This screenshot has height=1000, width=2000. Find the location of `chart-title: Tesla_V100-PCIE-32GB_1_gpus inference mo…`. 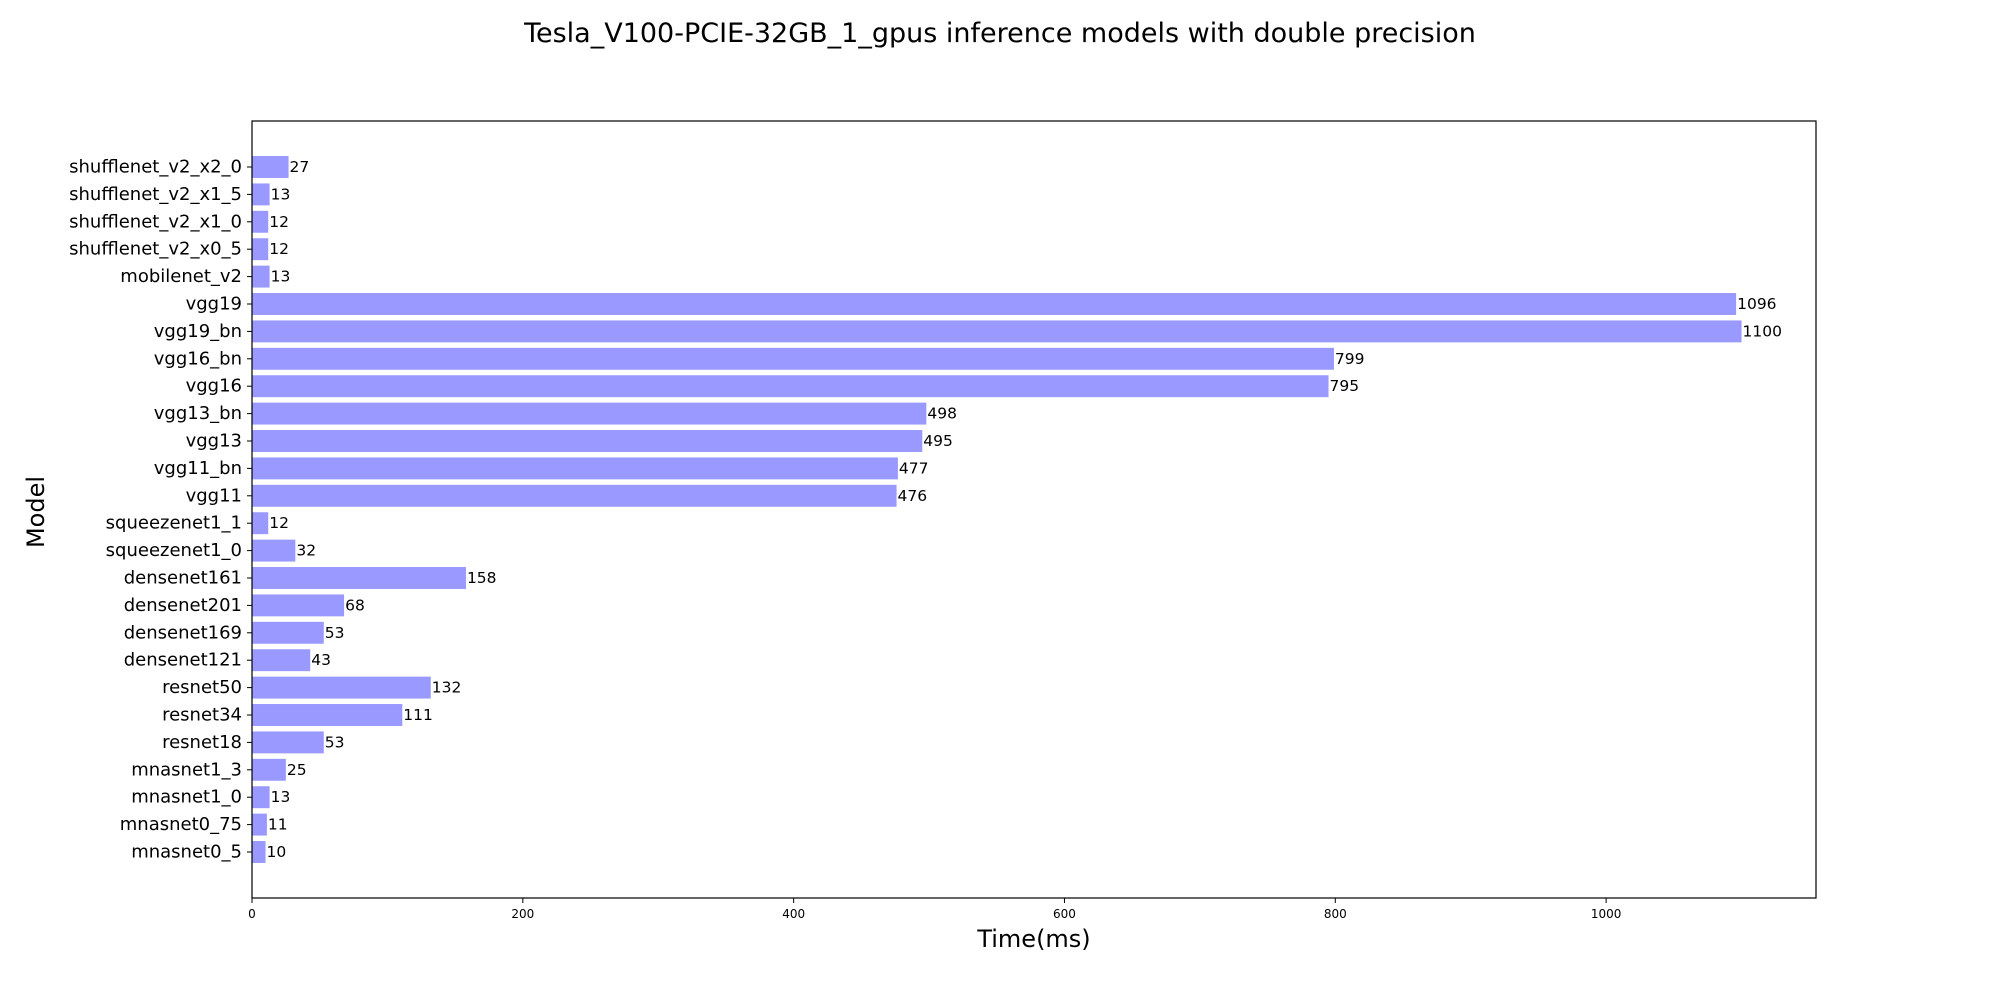

chart-title: Tesla_V100-PCIE-32GB_1_gpus inference mo… is located at coordinates (999, 33).